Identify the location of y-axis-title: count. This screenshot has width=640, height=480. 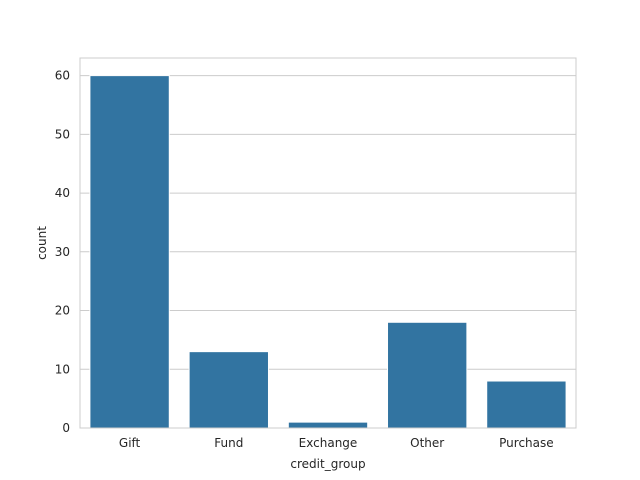
(42, 243).